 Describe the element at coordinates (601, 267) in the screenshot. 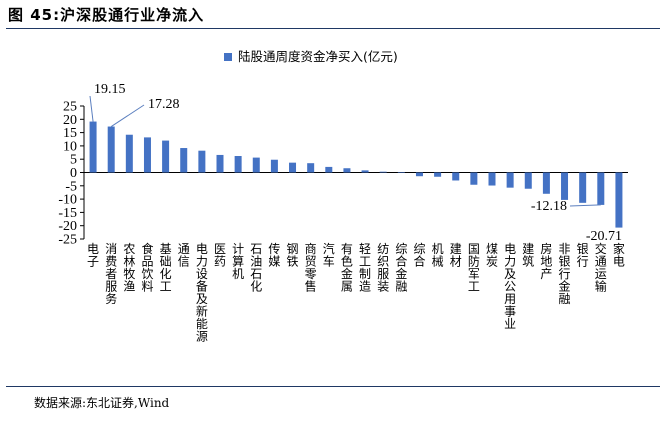

I see `x-tick-label: 交通运输` at that location.